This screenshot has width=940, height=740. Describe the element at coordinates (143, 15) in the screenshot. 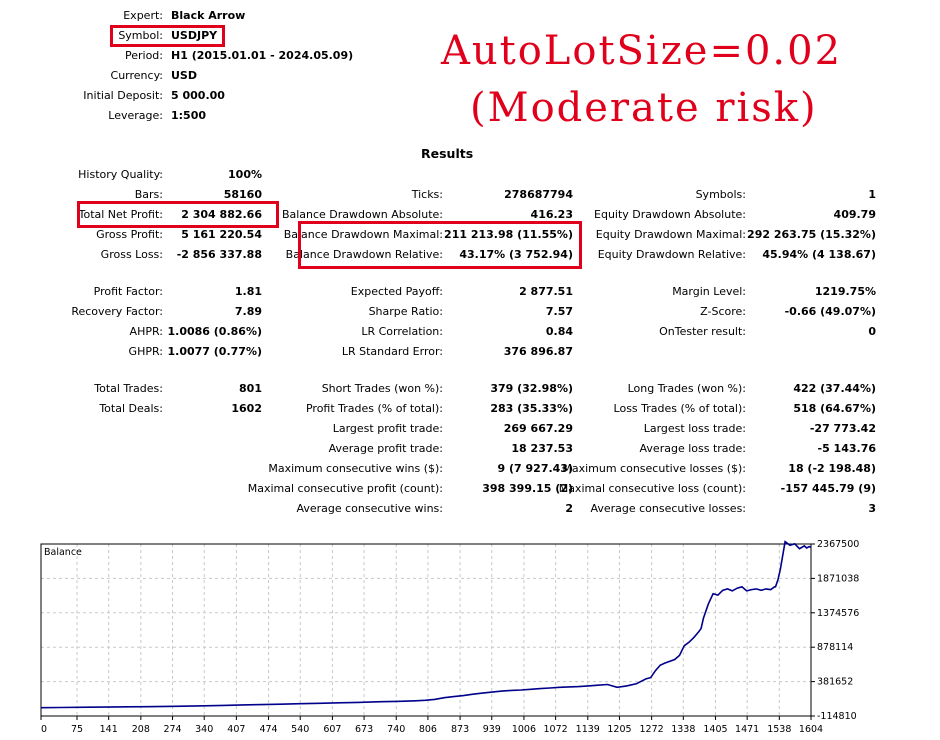

I see `expert-label: Expert:` at that location.